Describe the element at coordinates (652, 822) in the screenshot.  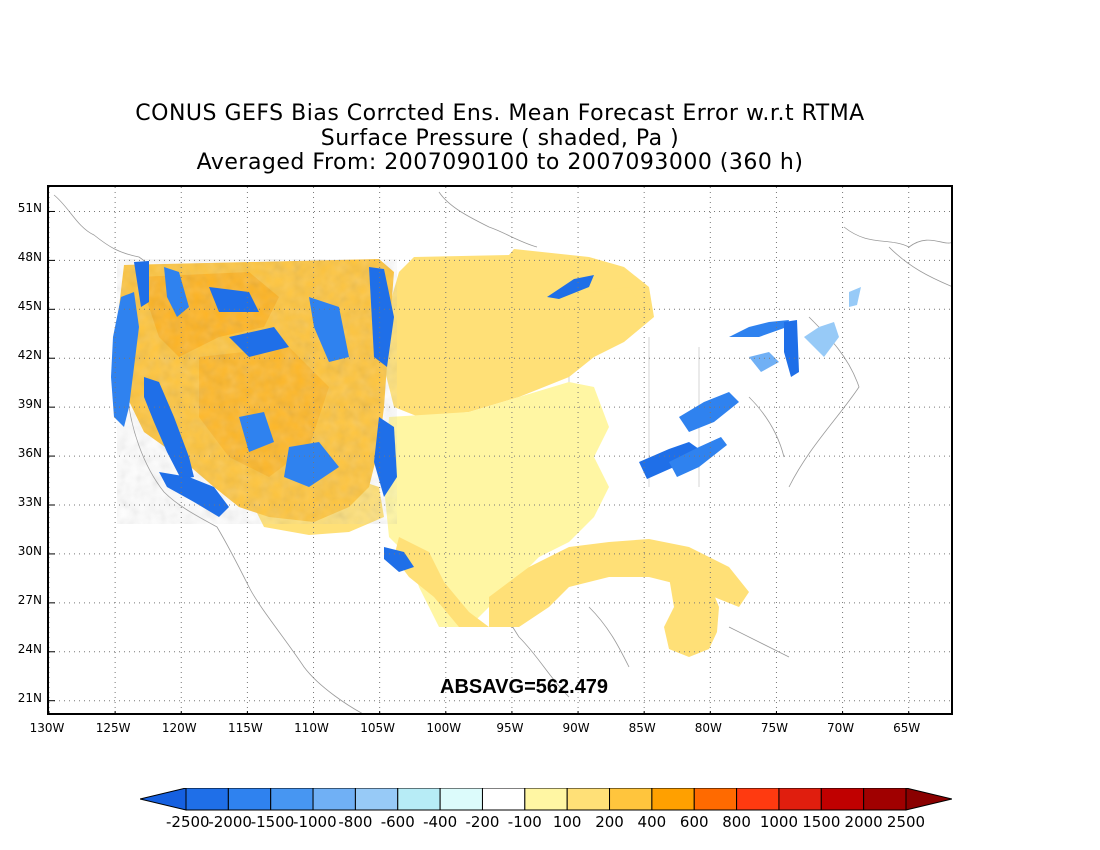
I see `colorbar-label: 400` at that location.